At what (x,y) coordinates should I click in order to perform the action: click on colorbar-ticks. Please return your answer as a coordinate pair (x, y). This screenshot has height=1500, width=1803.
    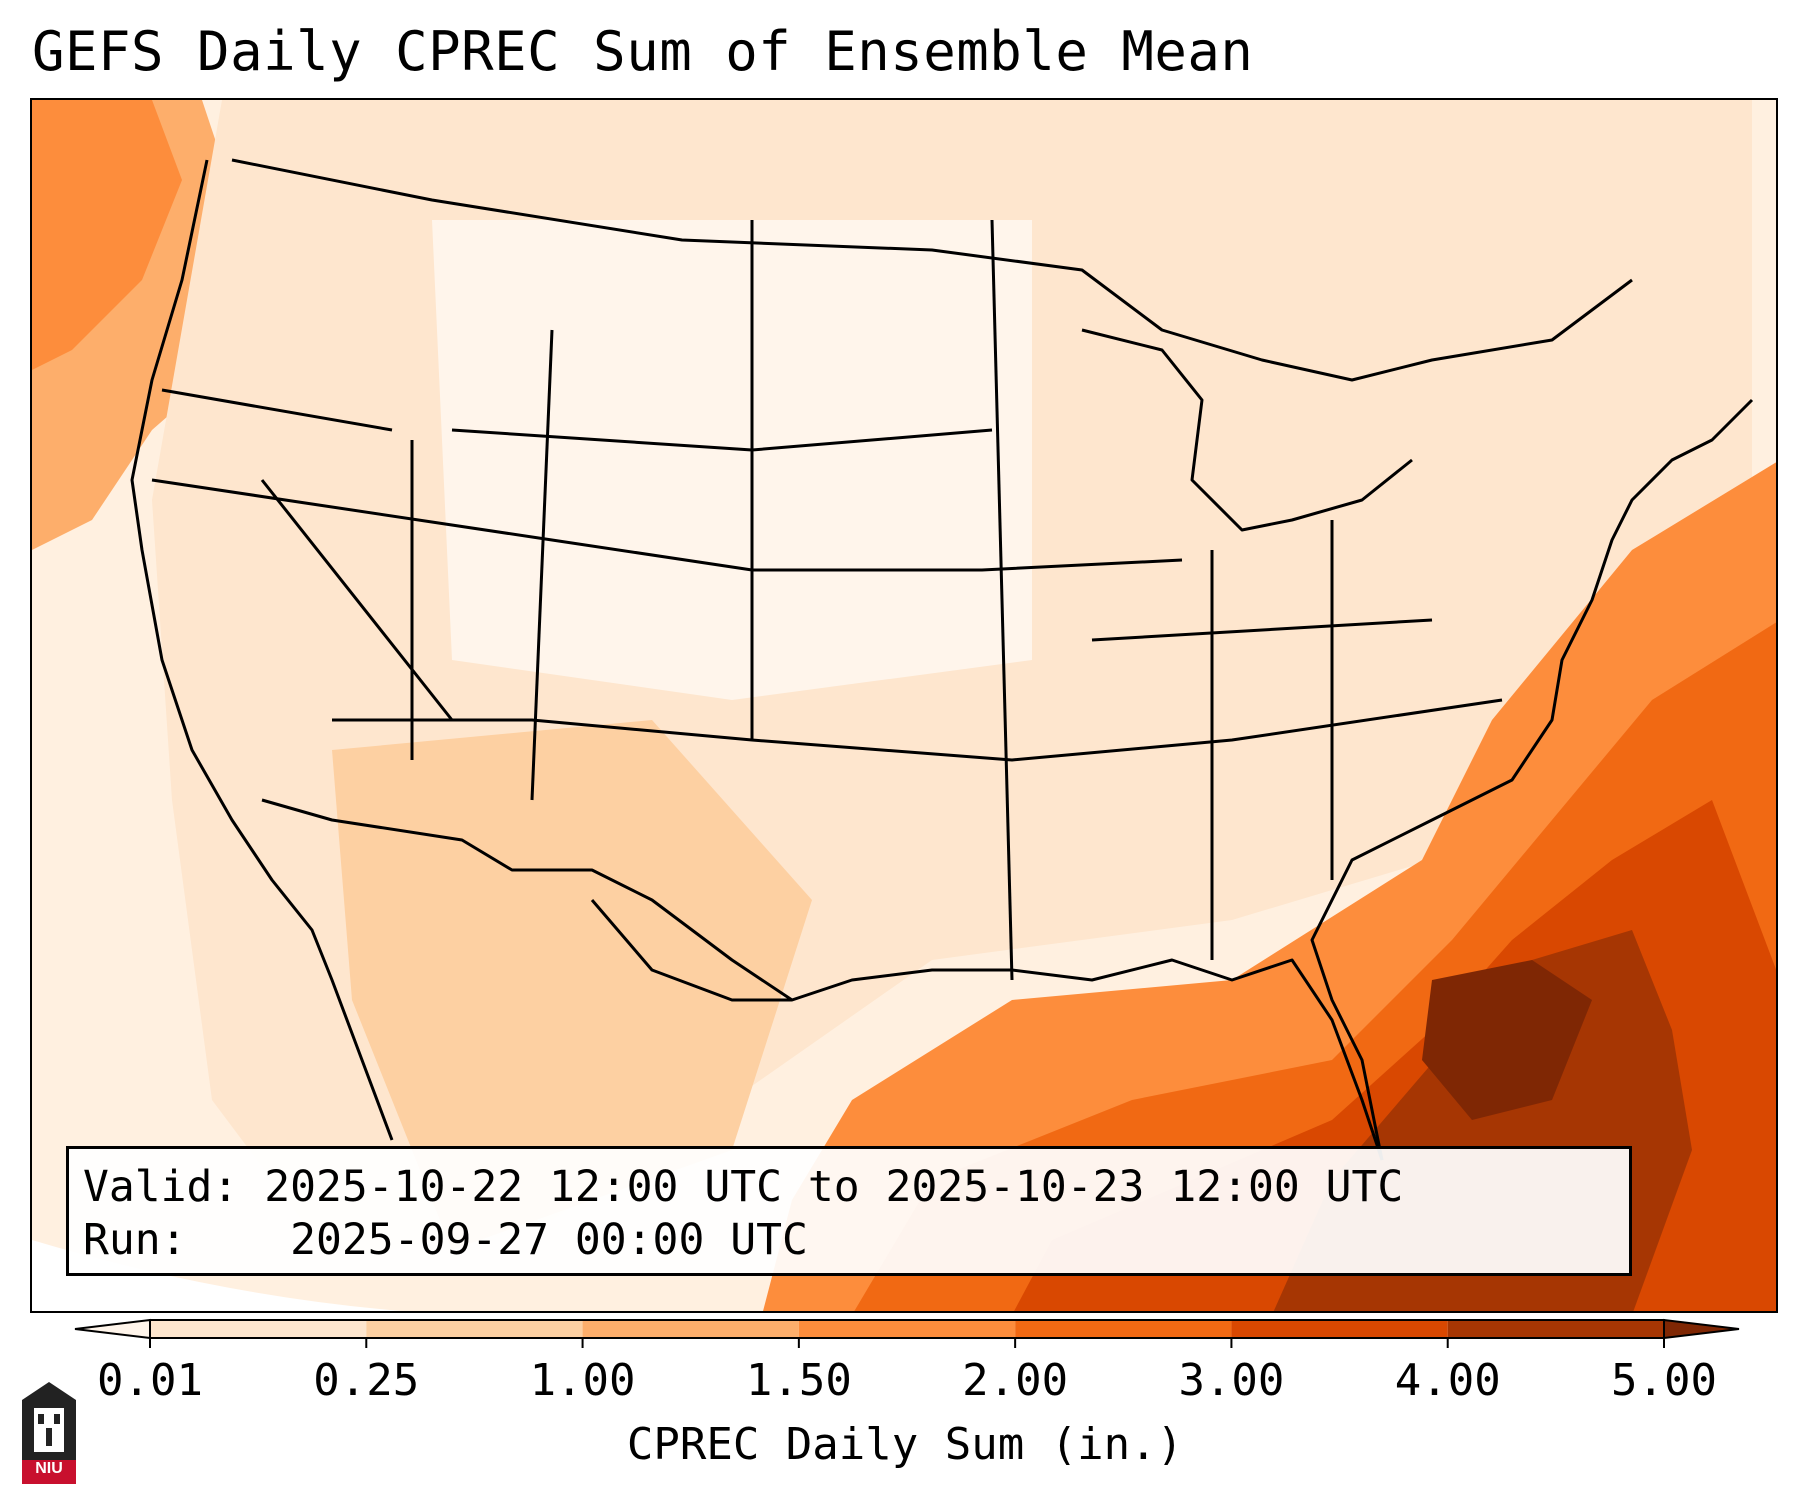
    Looking at the image, I should click on (907, 1343).